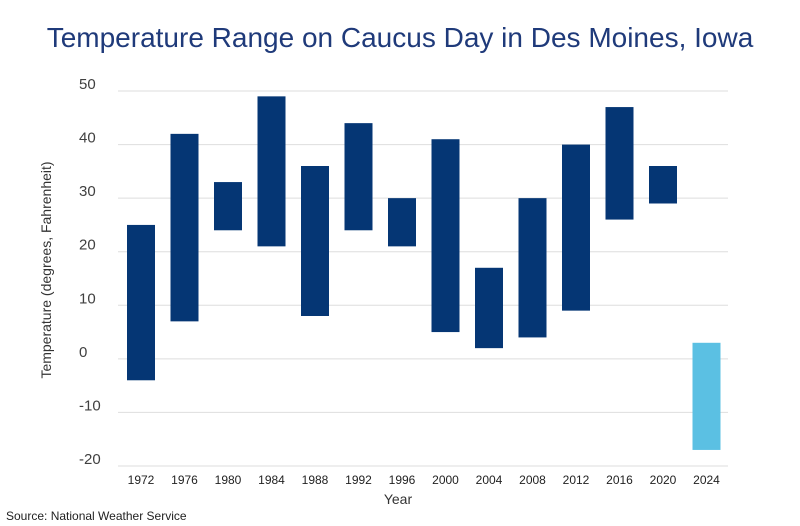 The width and height of the screenshot is (800, 526). What do you see at coordinates (271, 171) in the screenshot?
I see `bar-1984` at bounding box center [271, 171].